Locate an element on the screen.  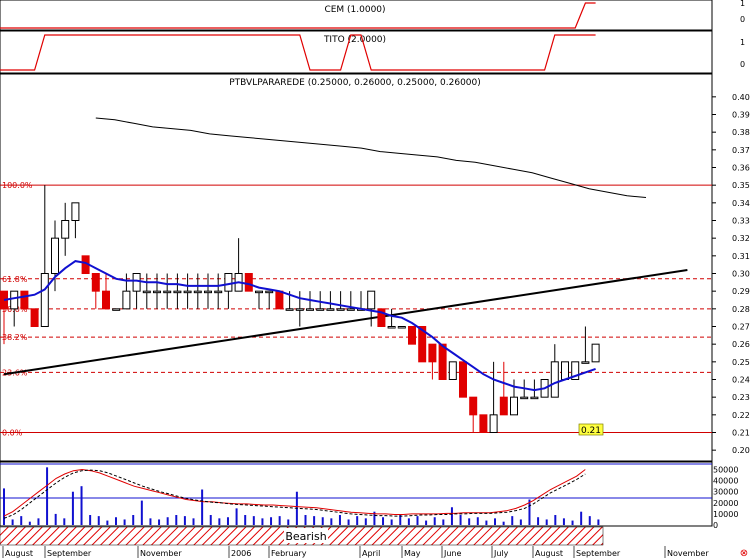
signal-strip: Bearish is located at coordinates (302, 536).